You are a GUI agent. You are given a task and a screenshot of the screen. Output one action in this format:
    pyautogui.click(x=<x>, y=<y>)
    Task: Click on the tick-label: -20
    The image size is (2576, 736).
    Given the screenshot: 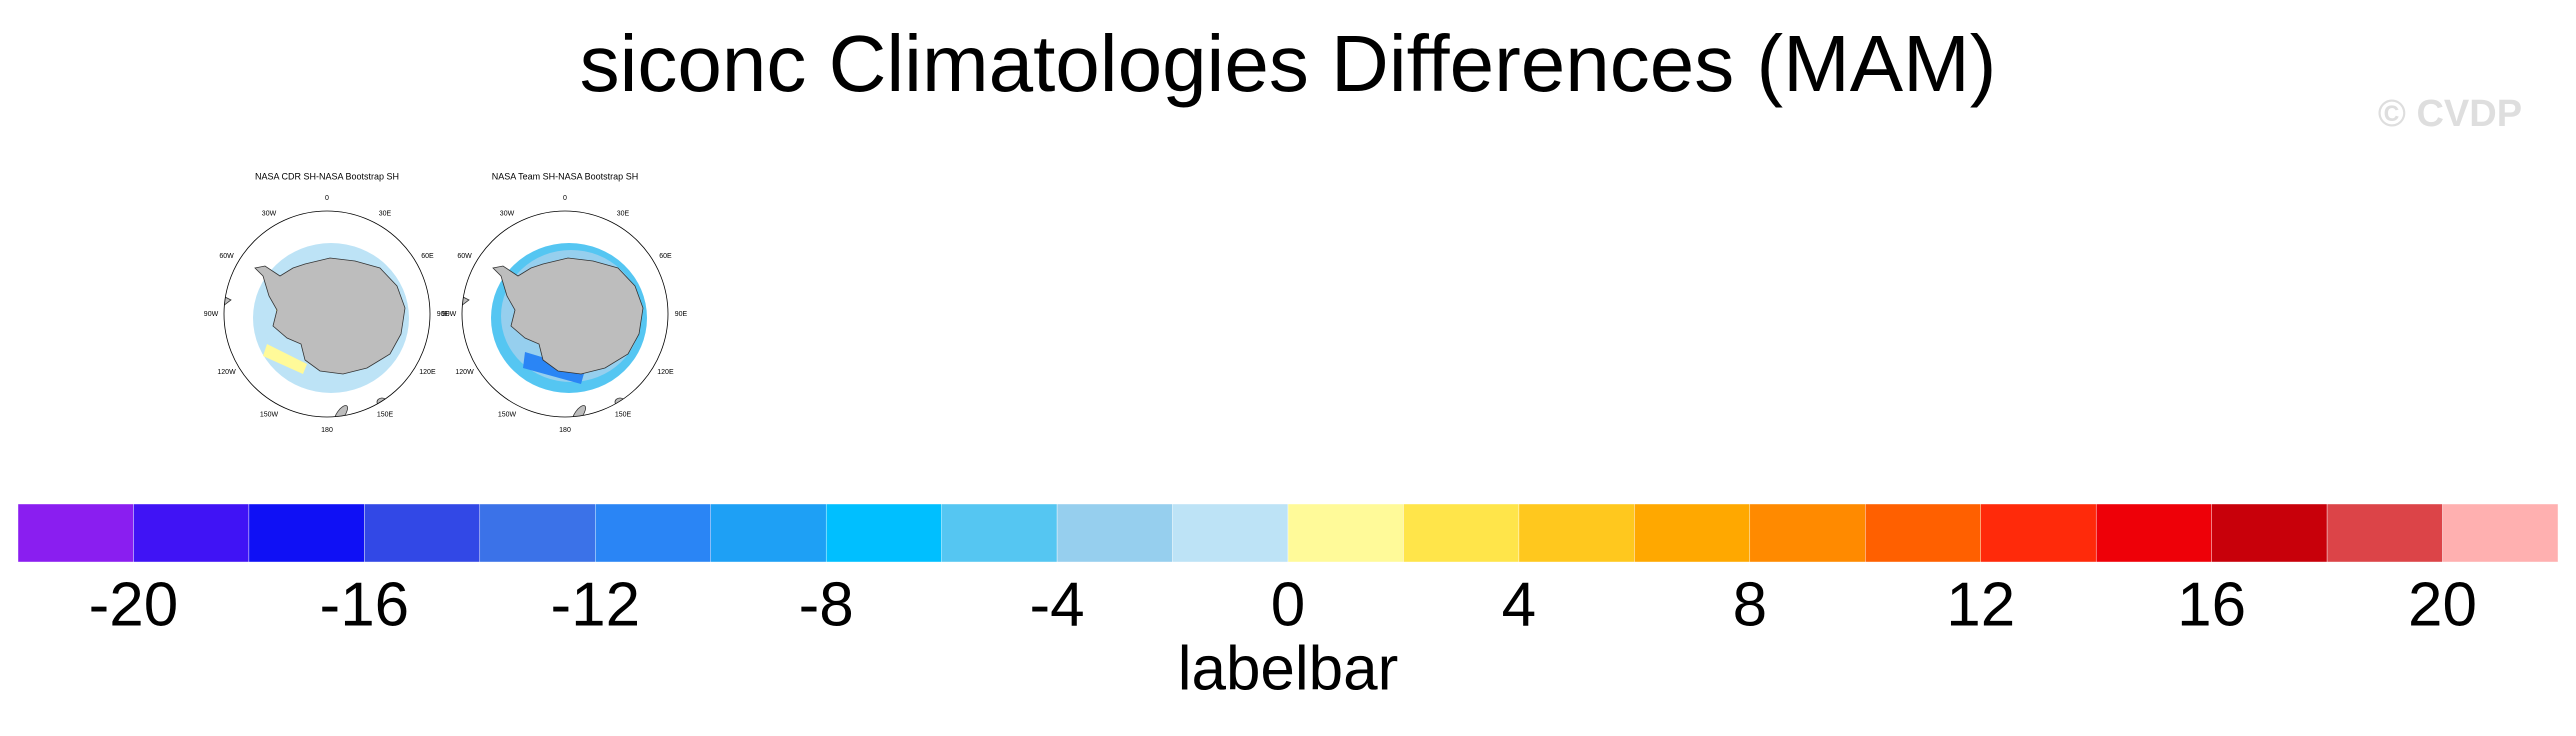 What is the action you would take?
    pyautogui.click(x=134, y=604)
    